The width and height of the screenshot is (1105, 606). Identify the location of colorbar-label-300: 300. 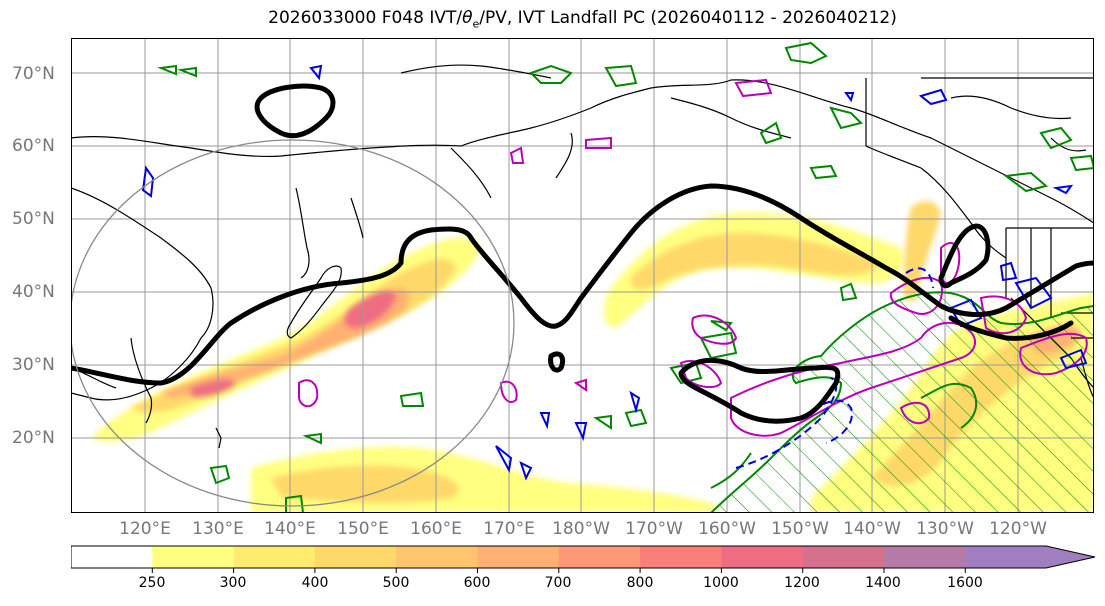
(233, 583).